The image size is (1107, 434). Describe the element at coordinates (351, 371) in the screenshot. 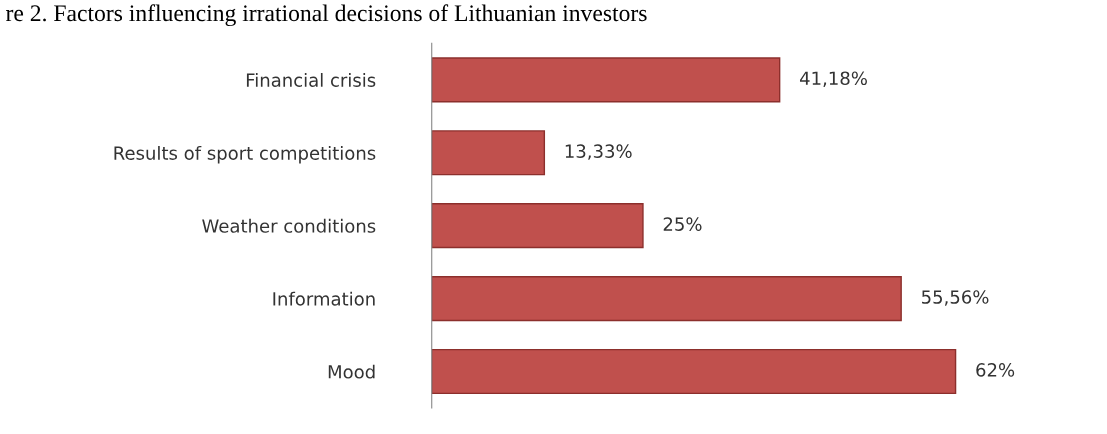

I see `y-tick-label: Mood` at that location.